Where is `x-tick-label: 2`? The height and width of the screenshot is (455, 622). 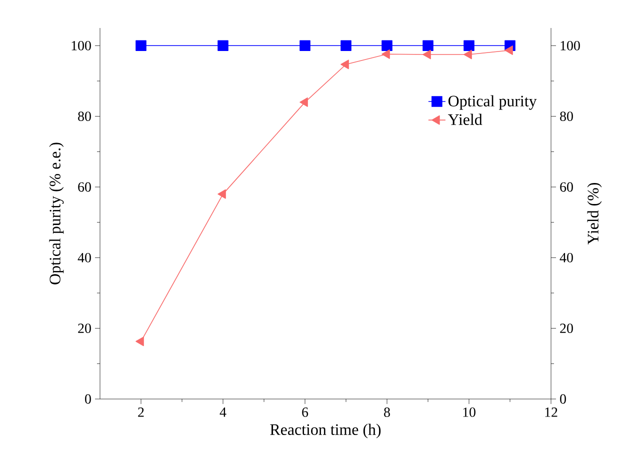 x-tick-label: 2 is located at coordinates (141, 412).